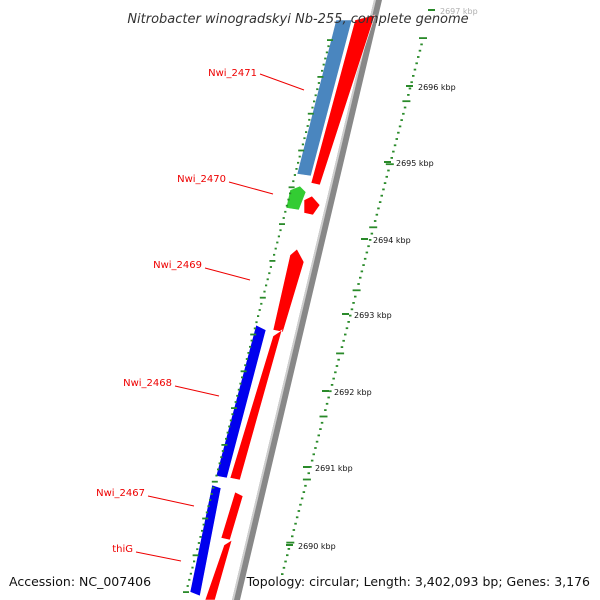  I want to click on gene-thiG-track, so click(205, 540).